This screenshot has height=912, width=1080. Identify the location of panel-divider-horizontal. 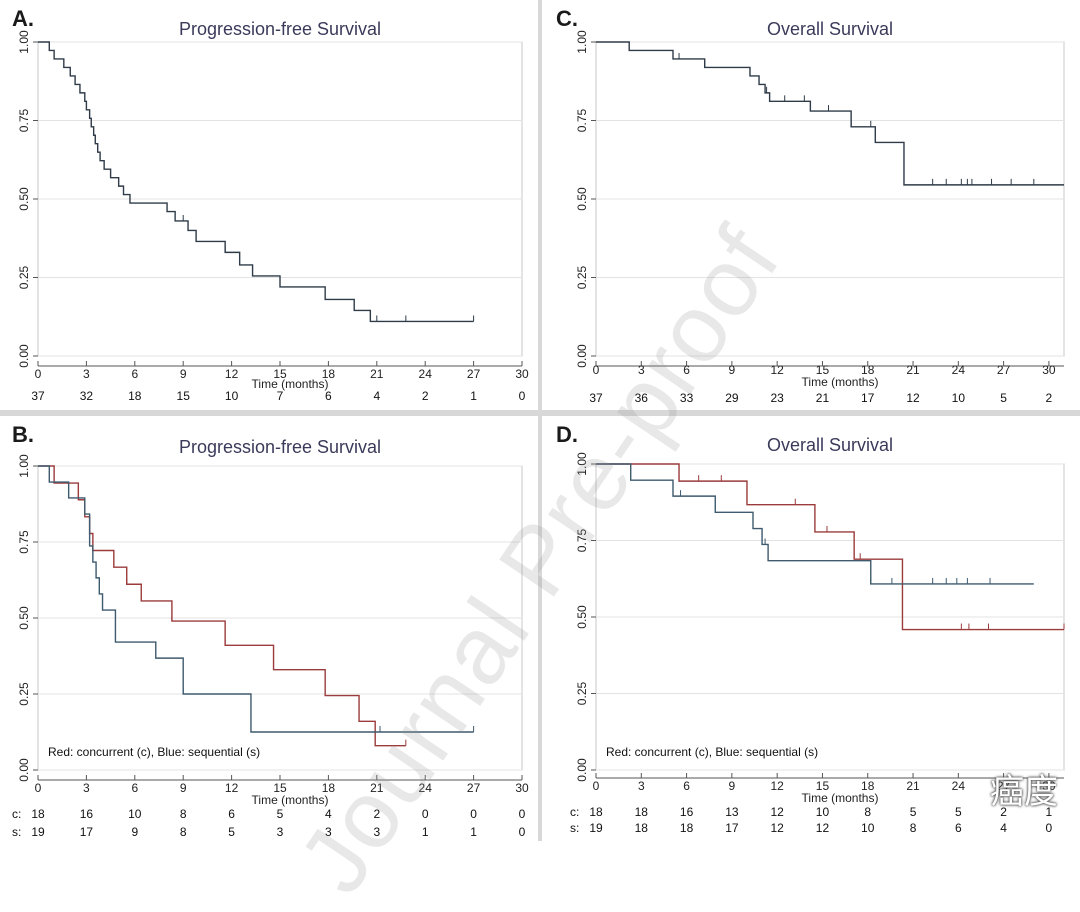
(540, 413).